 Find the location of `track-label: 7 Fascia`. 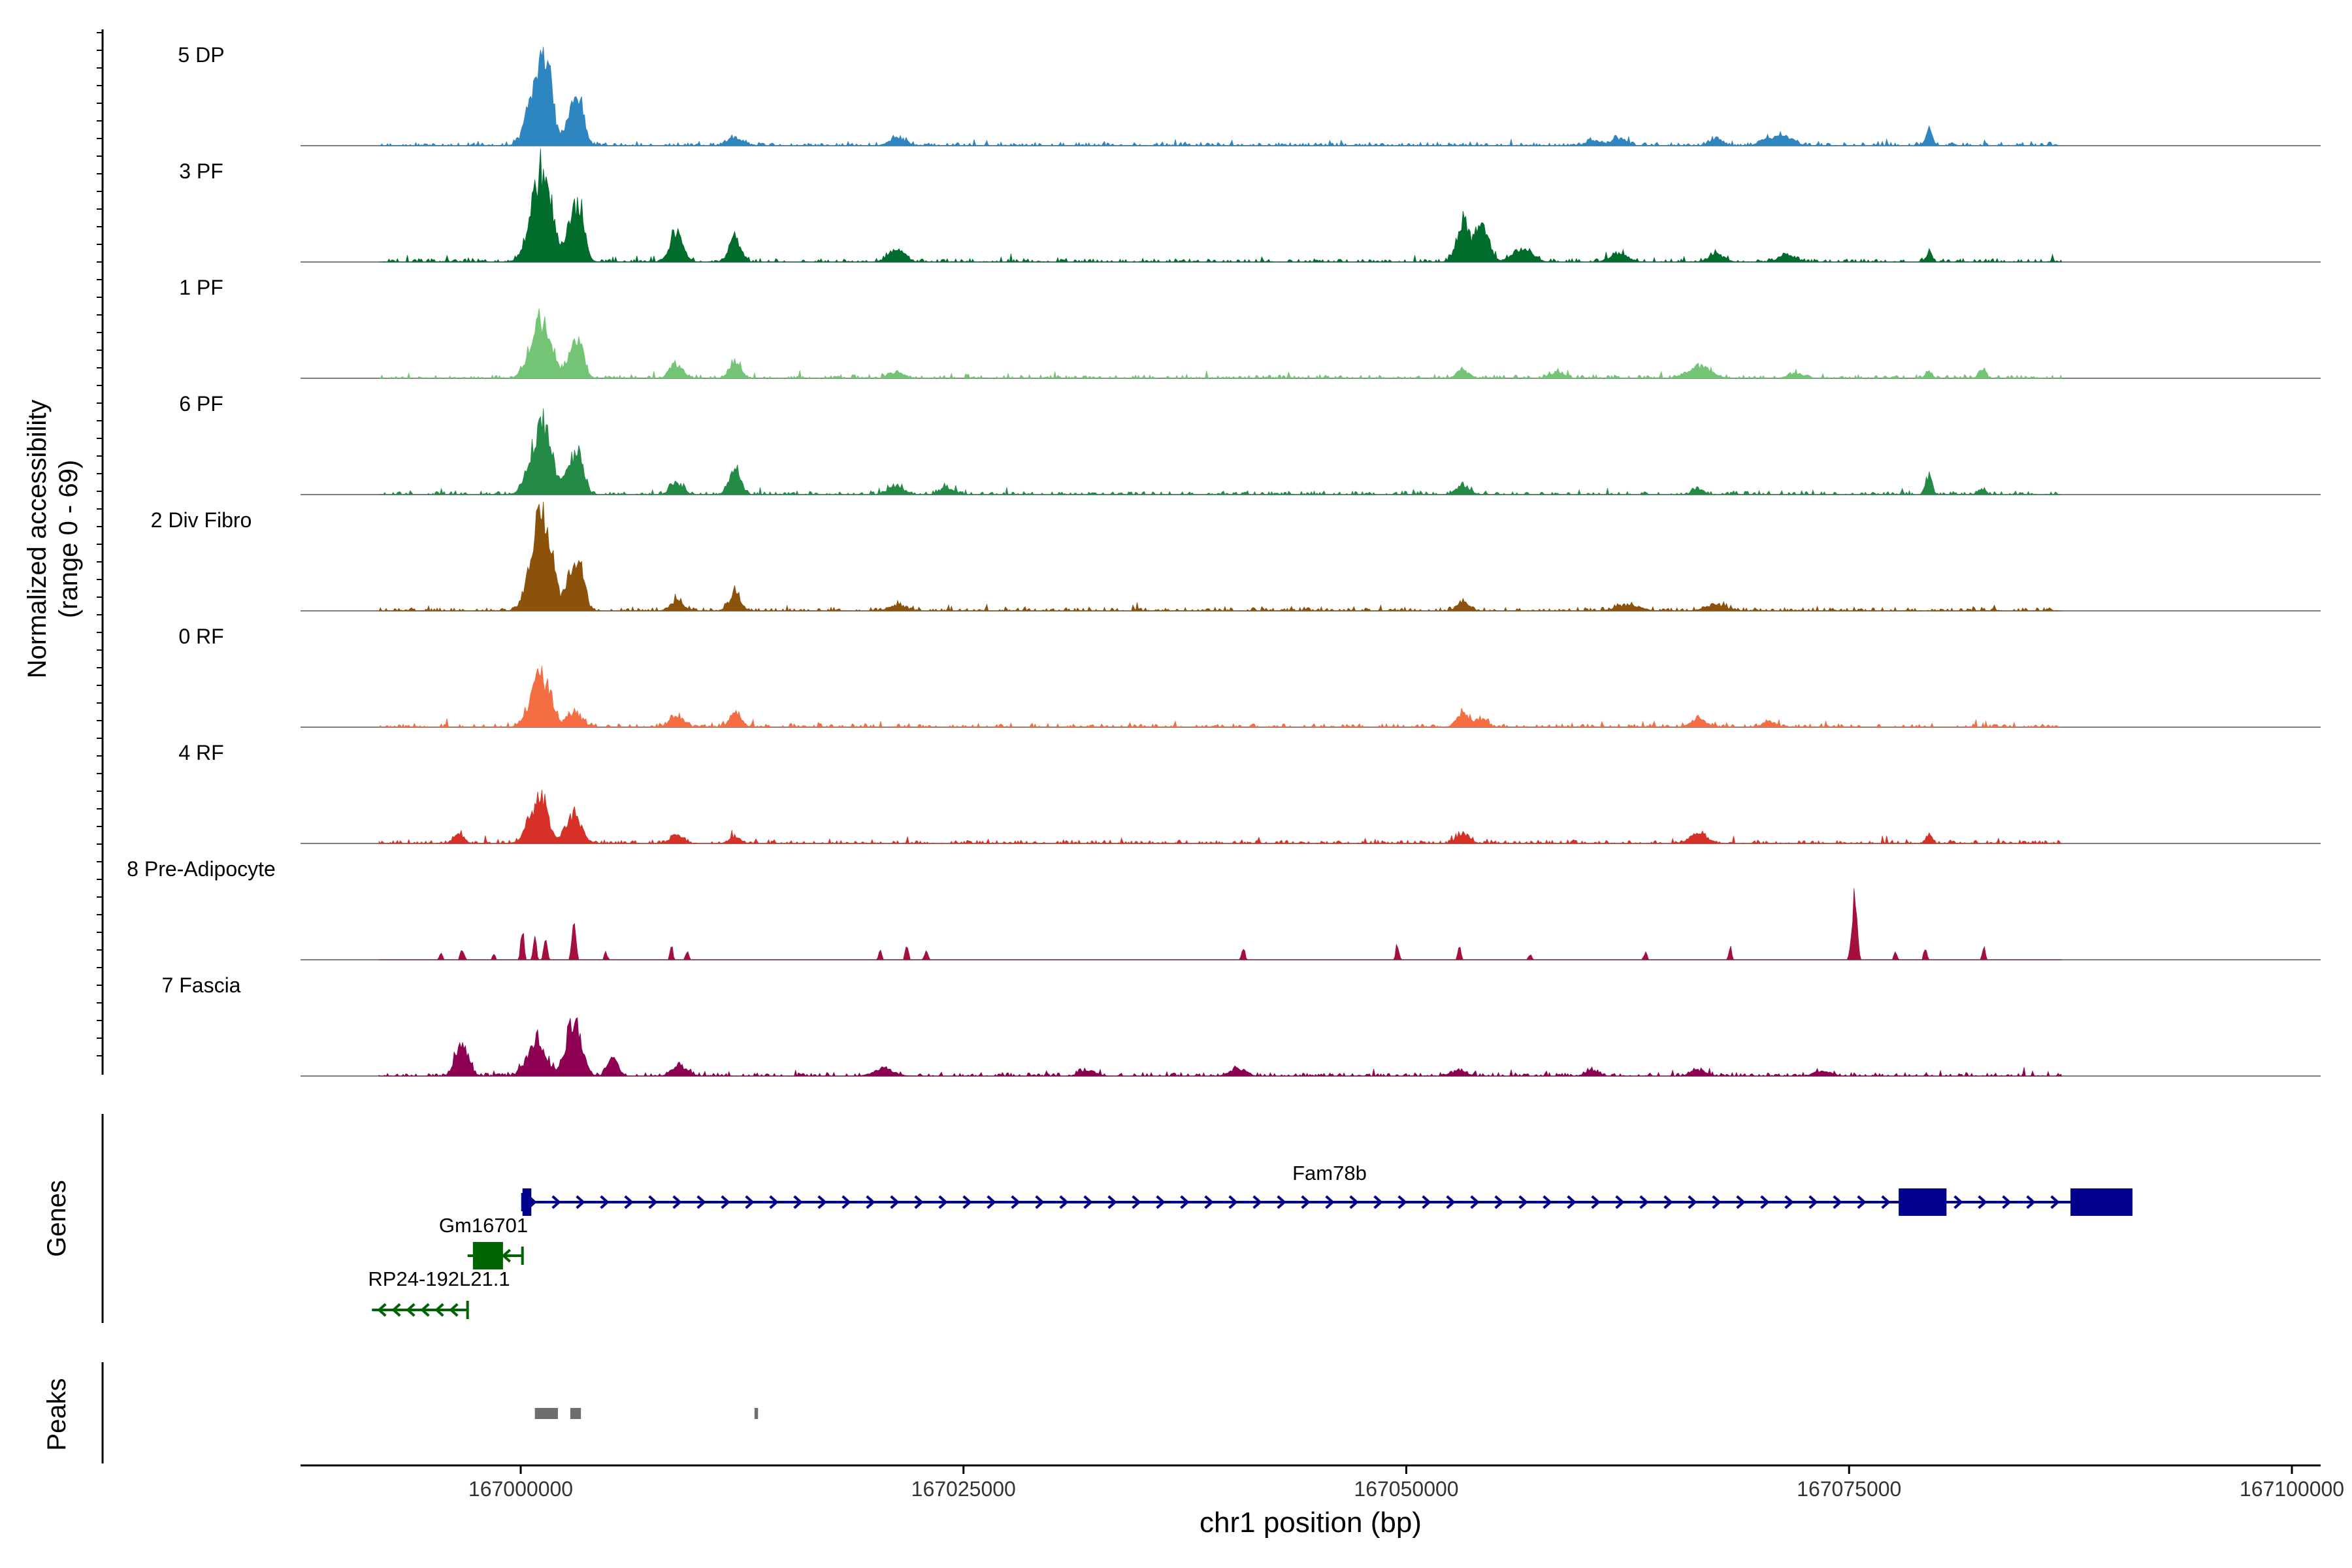

track-label: 7 Fascia is located at coordinates (201, 985).